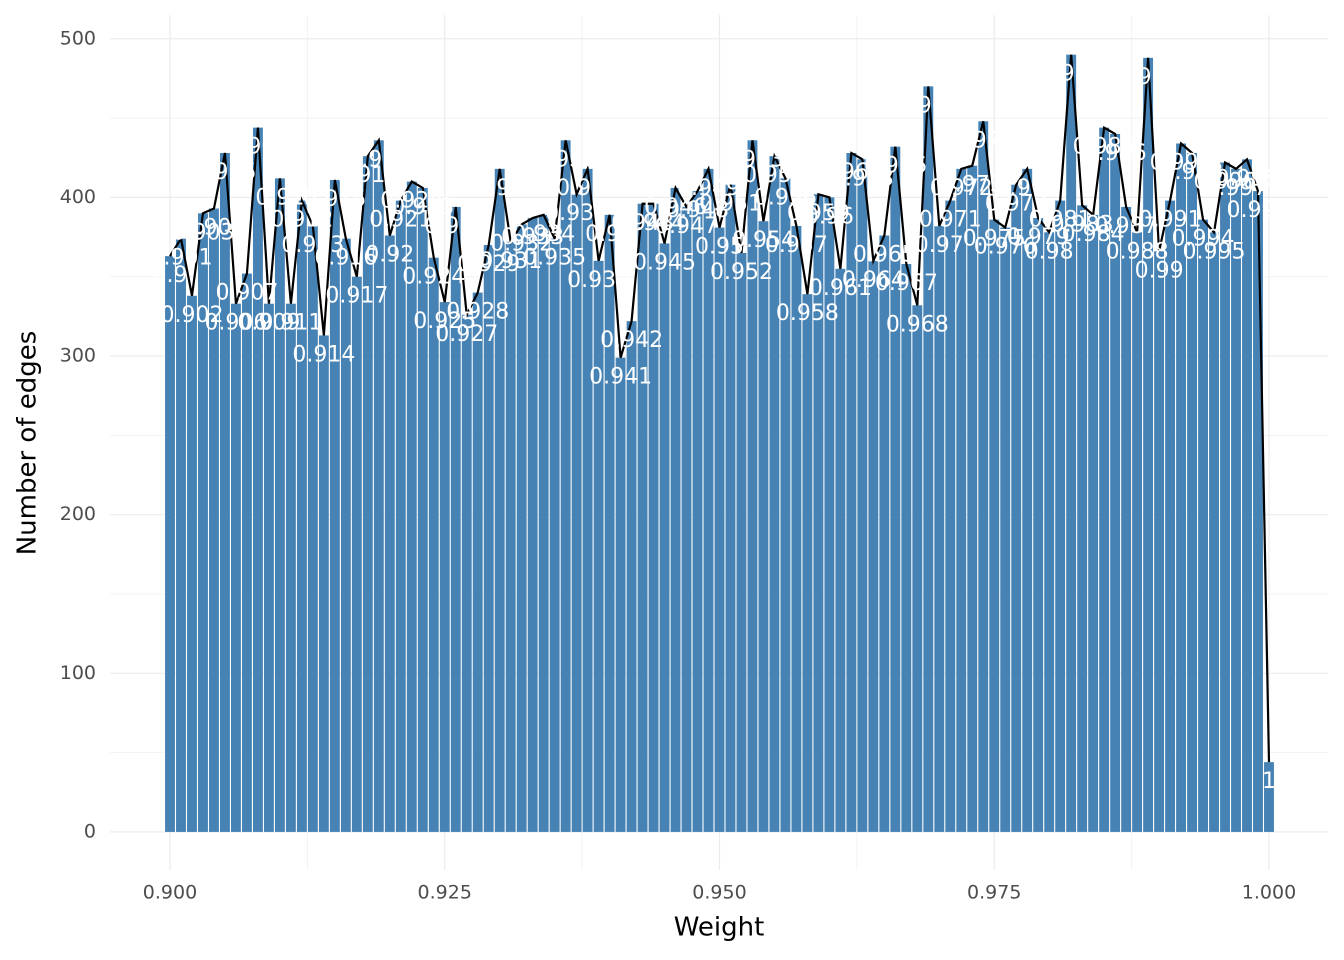 The image size is (1344, 960). Describe the element at coordinates (950, 220) in the screenshot. I see `data-label: 0.971` at that location.